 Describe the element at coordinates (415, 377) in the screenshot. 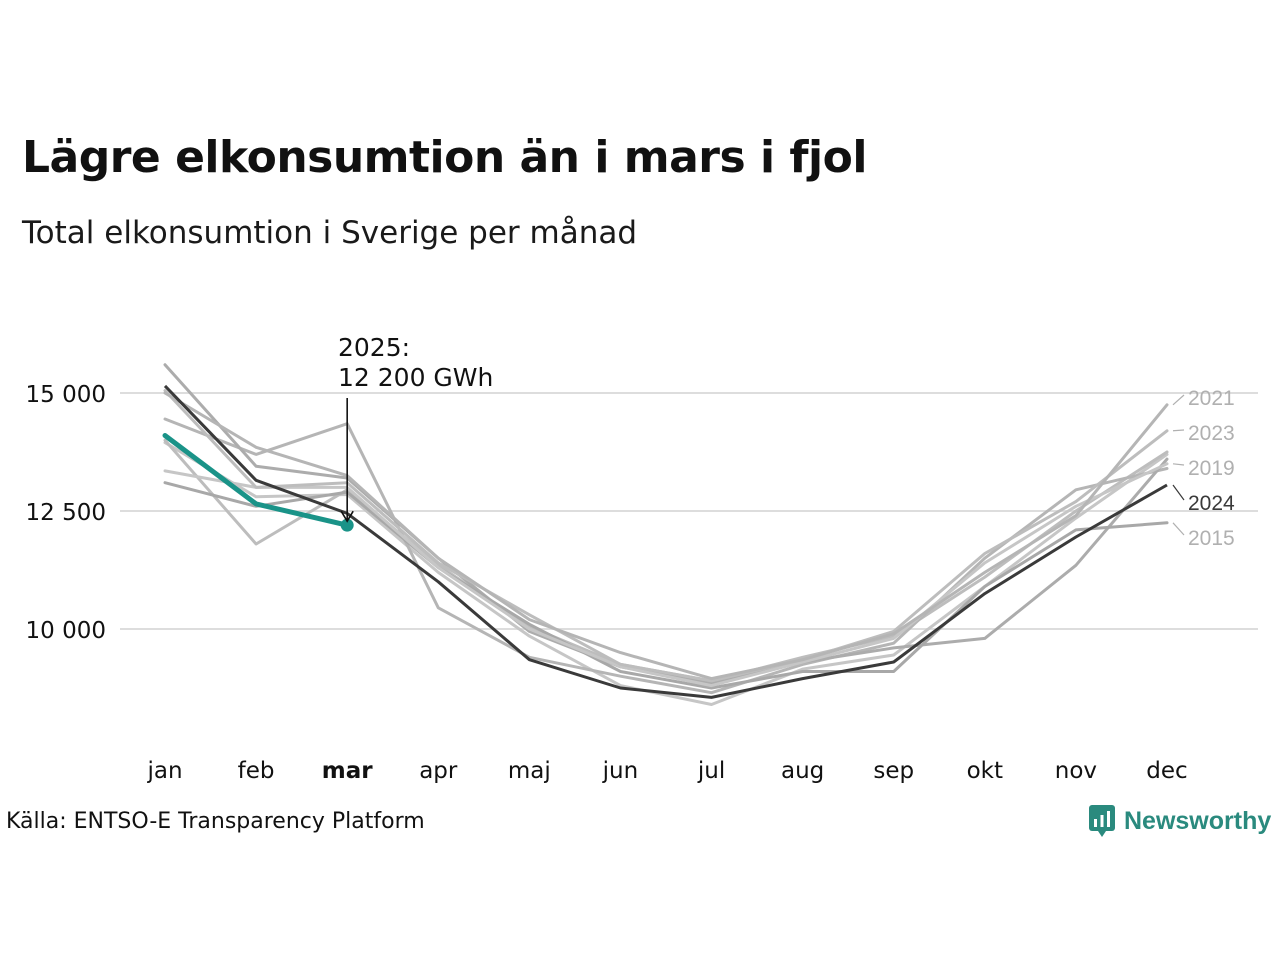

I see `annotation-line-2: 12 200 GWh` at that location.